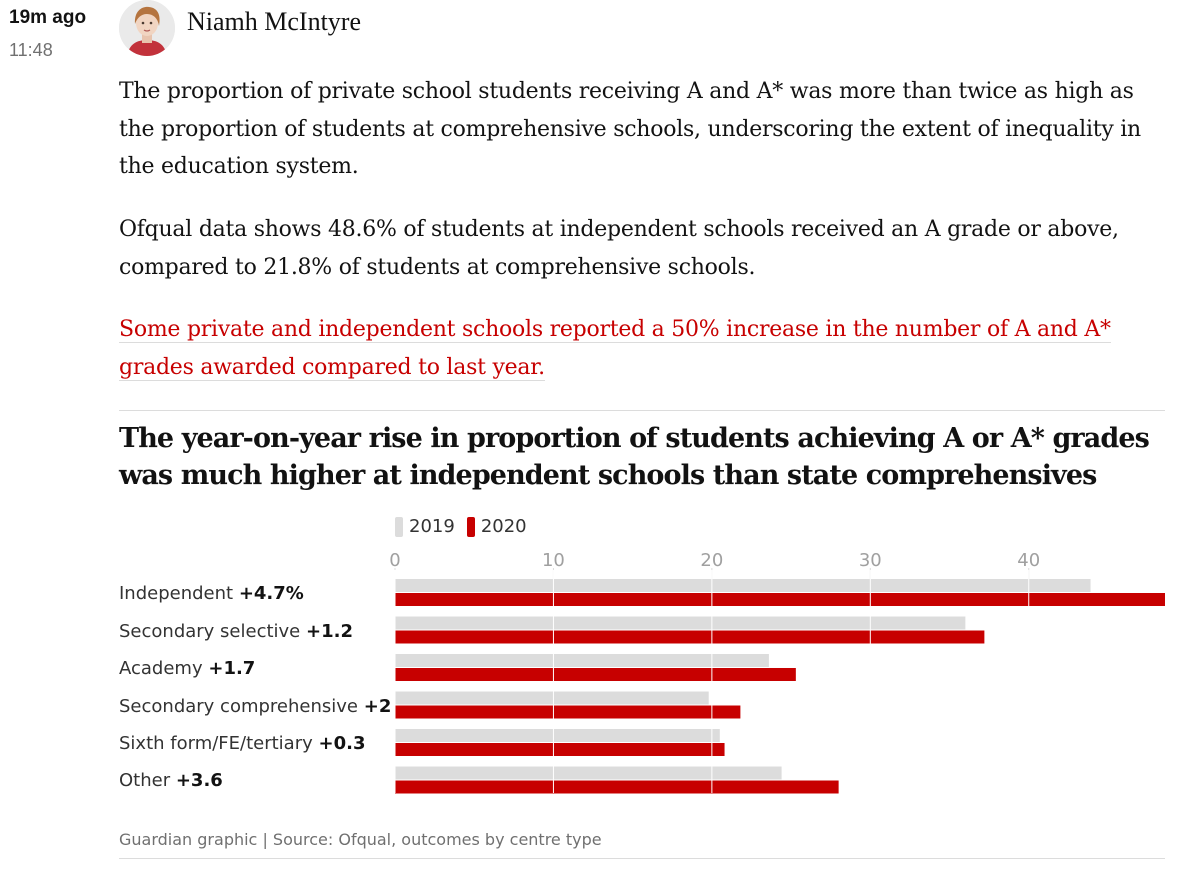 The height and width of the screenshot is (880, 1200). What do you see at coordinates (216, 743) in the screenshot?
I see `row-name: Sixth form/FE/tertiary` at bounding box center [216, 743].